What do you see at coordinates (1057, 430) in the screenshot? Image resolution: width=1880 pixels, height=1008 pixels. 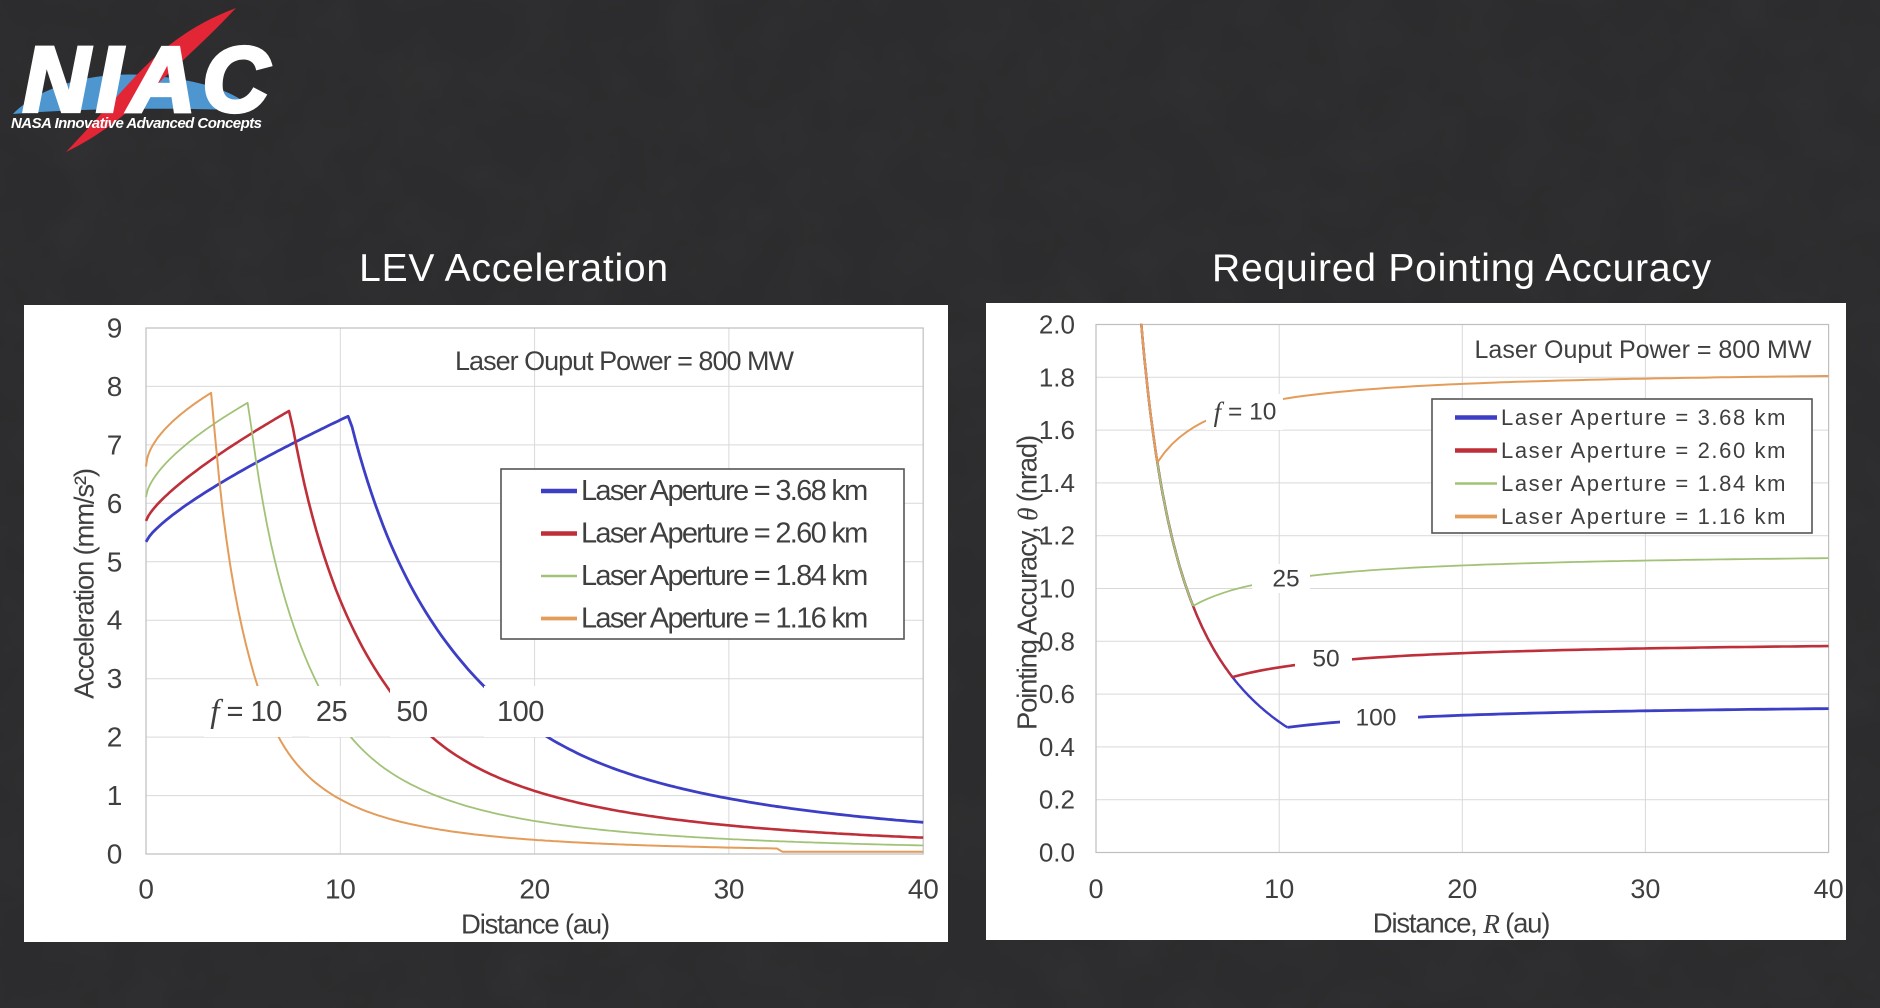 I see `svg-text: 1.6` at bounding box center [1057, 430].